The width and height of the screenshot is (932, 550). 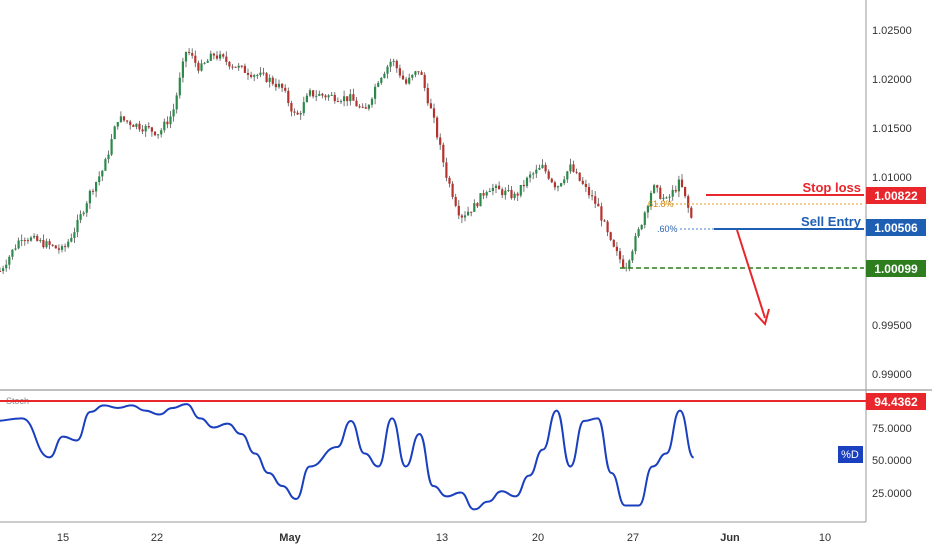 What do you see at coordinates (633, 538) in the screenshot?
I see `time-tick-label: 27` at bounding box center [633, 538].